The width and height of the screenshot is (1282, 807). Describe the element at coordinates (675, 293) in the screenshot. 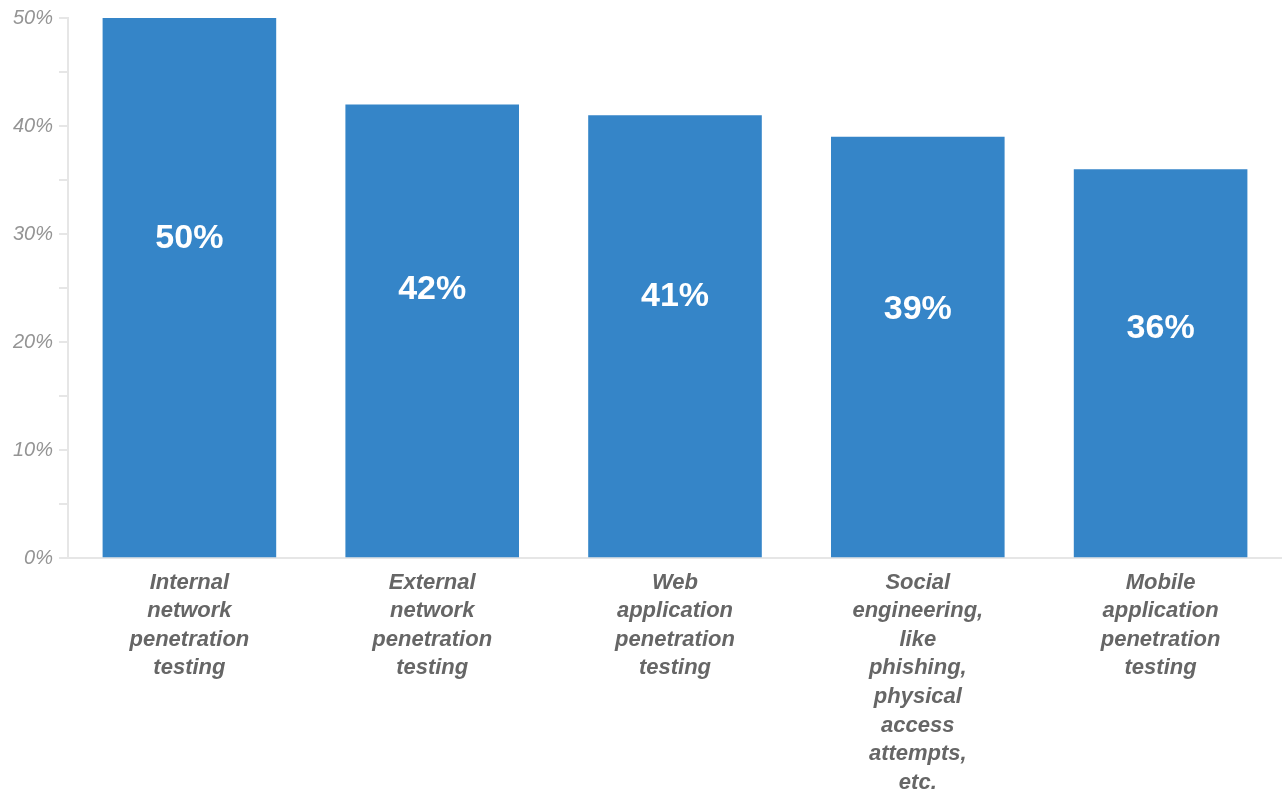

I see `data-label: 41%` at that location.